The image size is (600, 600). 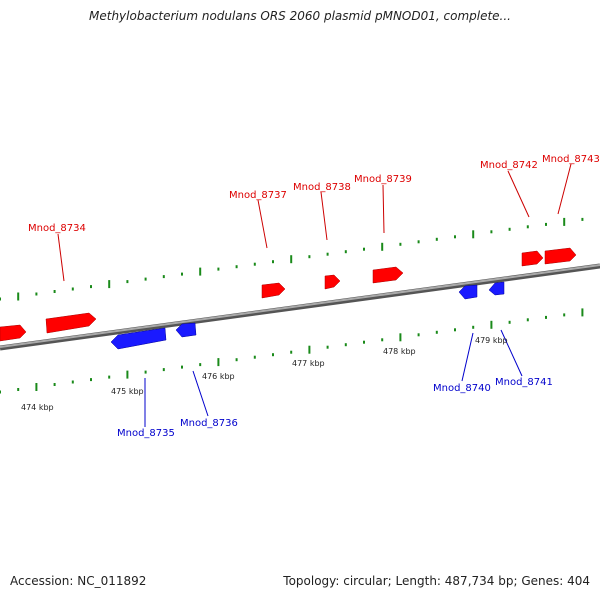 I want to click on lower-tick-row, so click(x=292, y=351).